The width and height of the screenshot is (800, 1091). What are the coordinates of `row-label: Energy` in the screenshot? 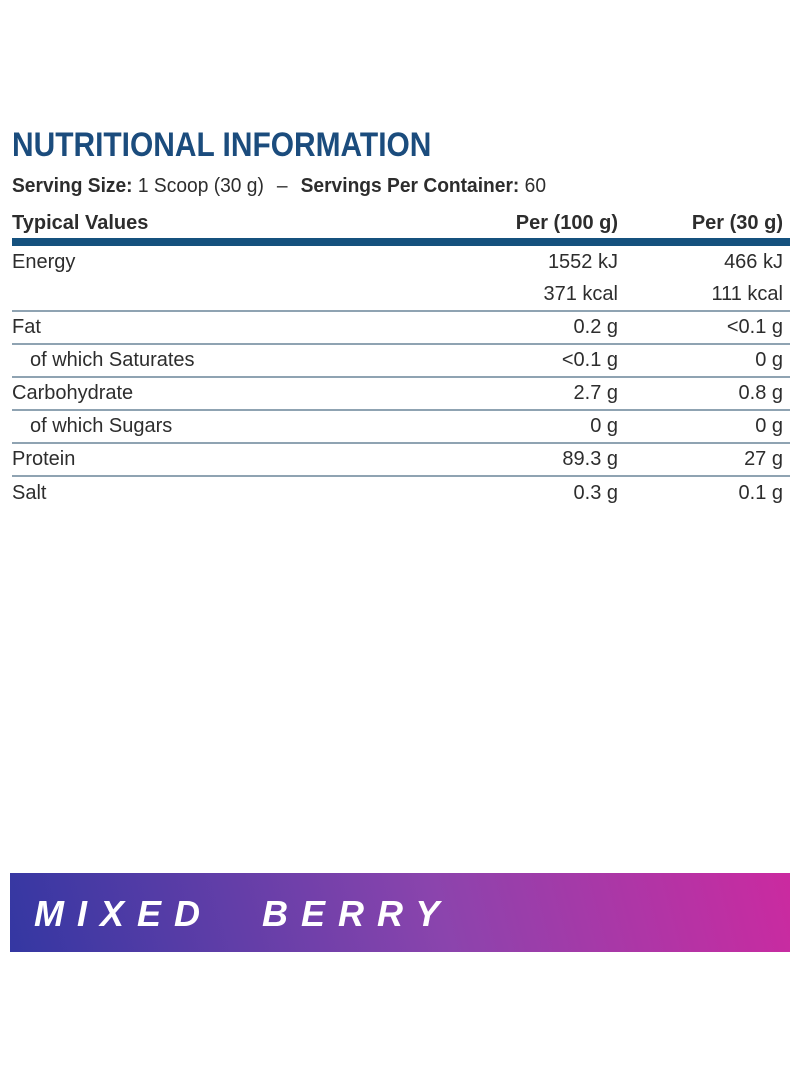 It's located at (44, 262).